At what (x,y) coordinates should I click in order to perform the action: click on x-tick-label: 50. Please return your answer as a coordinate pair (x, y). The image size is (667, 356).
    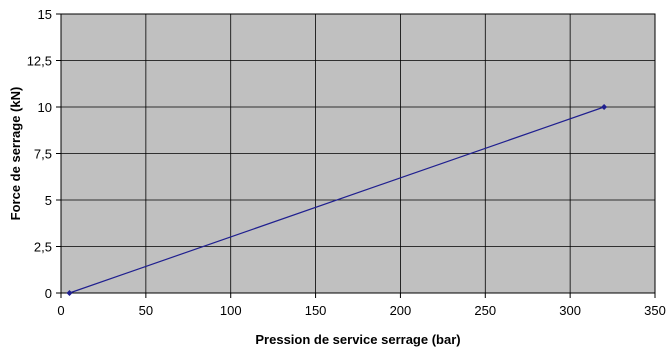
    Looking at the image, I should click on (146, 310).